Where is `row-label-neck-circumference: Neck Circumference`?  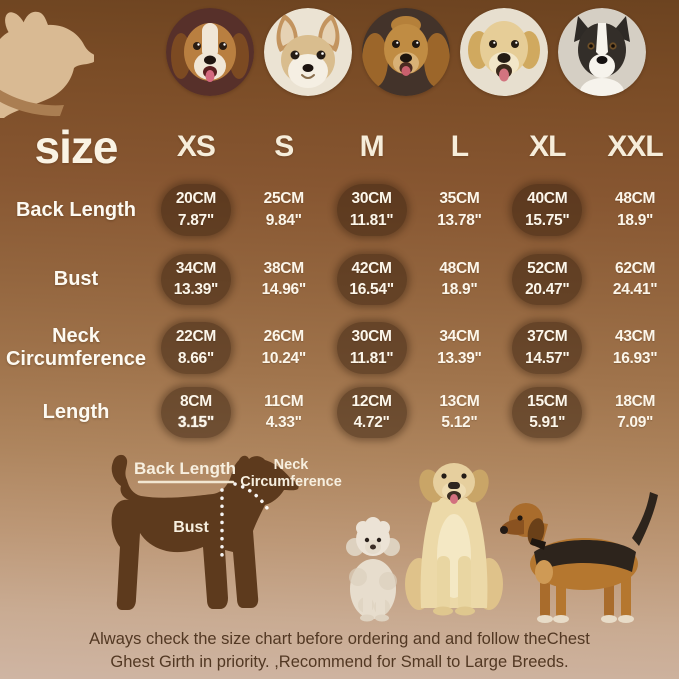
row-label-neck-circumference: Neck Circumference is located at coordinates (76, 347).